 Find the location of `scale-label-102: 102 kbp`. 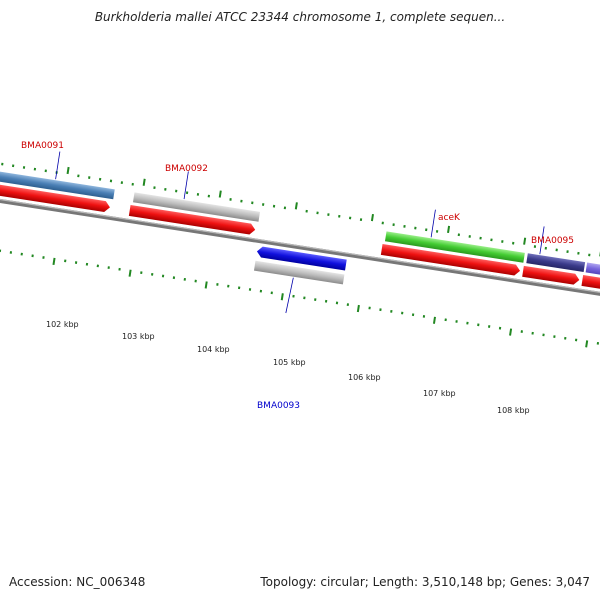

scale-label-102: 102 kbp is located at coordinates (62, 324).